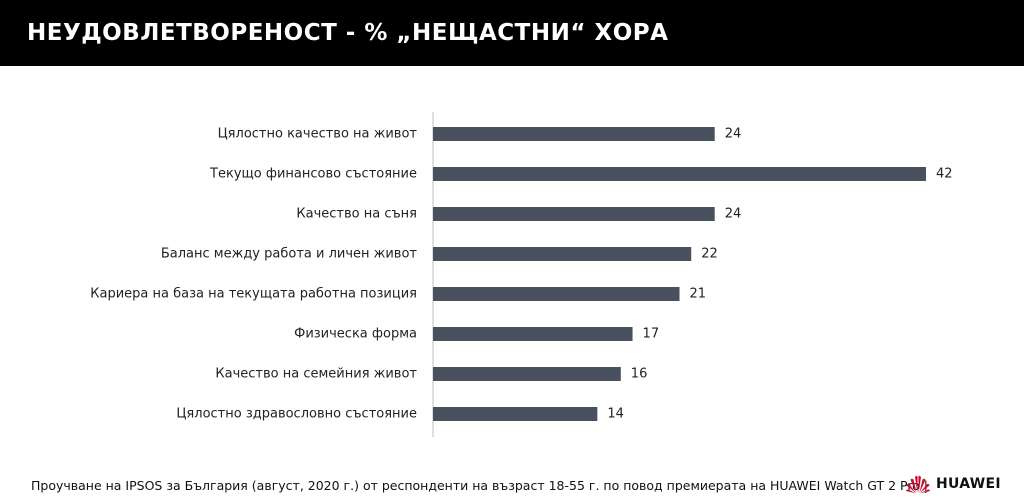 Image resolution: width=1024 pixels, height=503 pixels. I want to click on header-bar: НЕУДОВЛЕТВОРЕНОСТ - % „НЕЩАСТНИ“ ХОРА, so click(512, 33).